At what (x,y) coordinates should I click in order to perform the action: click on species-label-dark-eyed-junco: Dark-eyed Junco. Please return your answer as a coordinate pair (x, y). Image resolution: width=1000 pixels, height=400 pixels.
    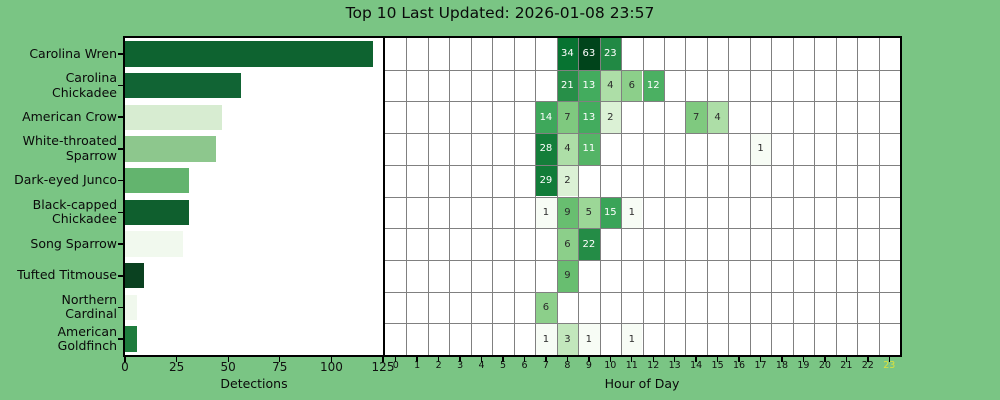
    Looking at the image, I should click on (58, 181).